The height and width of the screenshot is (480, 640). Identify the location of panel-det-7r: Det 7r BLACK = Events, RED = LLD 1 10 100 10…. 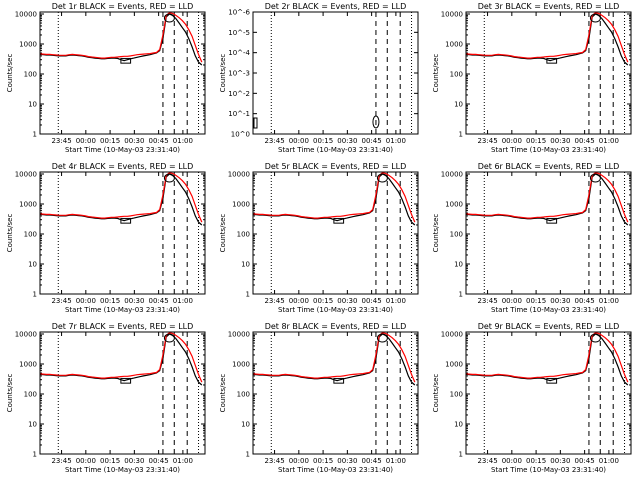
(106, 398).